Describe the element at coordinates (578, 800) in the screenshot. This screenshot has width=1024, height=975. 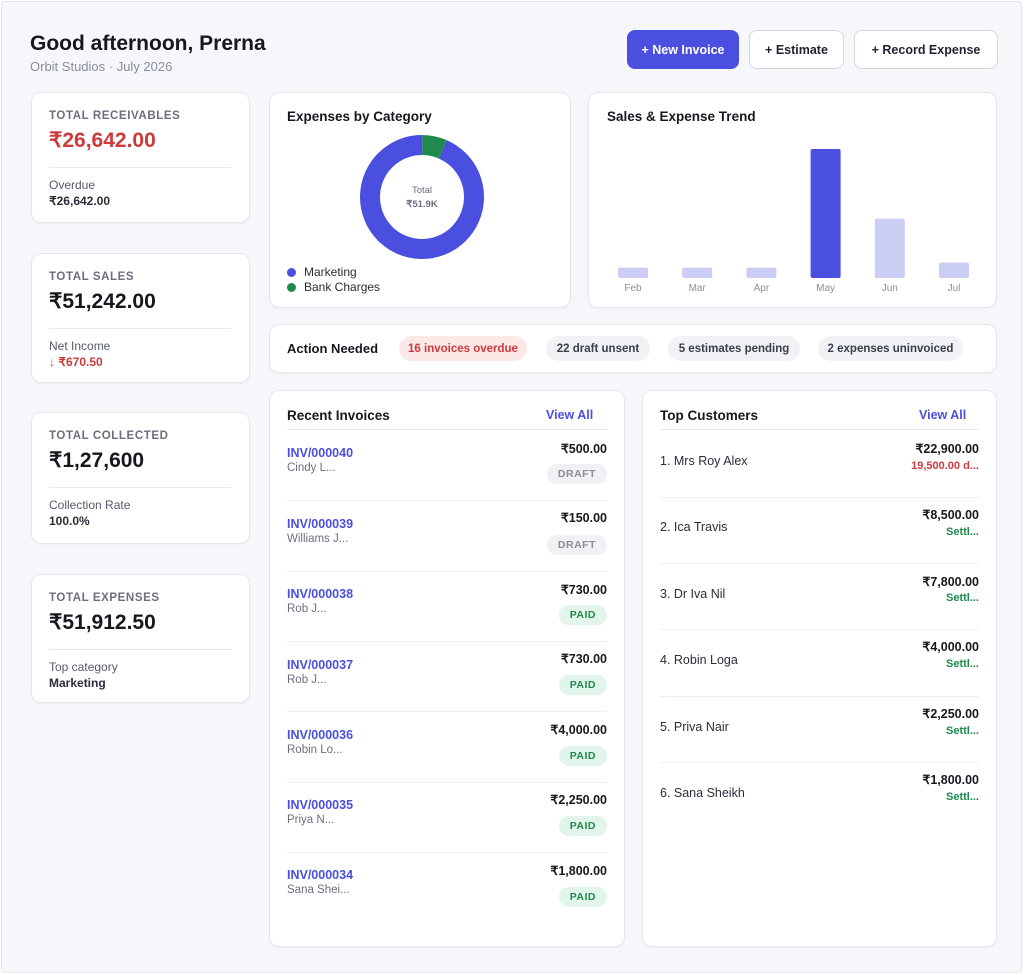
I see `invoice-amount: ₹2,250.00` at that location.